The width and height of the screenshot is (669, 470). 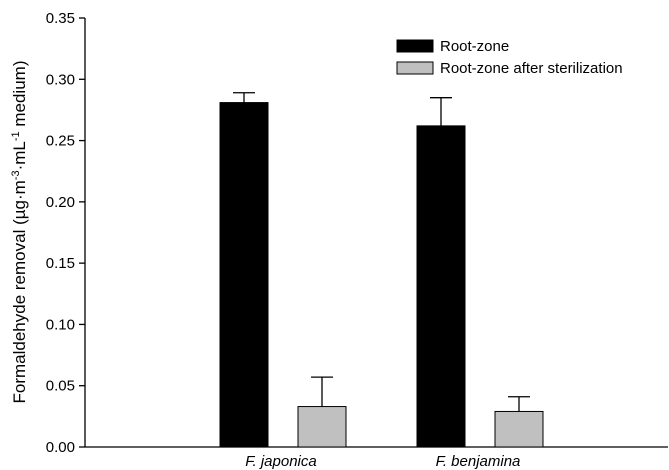 I want to click on y-tick-label: 0.00, so click(x=60, y=447).